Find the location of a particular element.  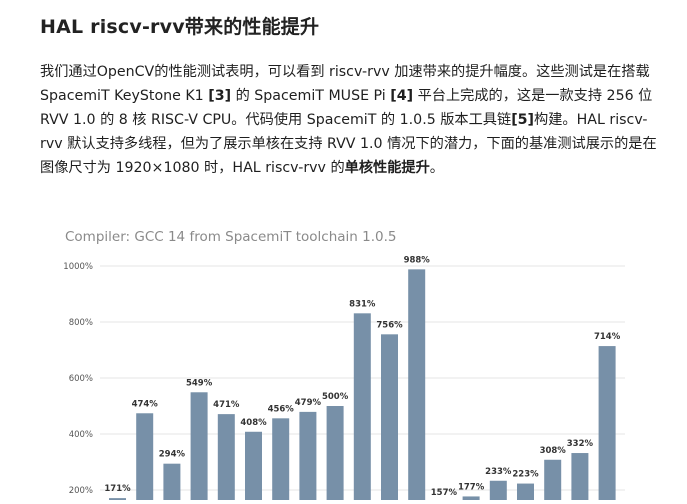

reference-3: [3] is located at coordinates (220, 96).